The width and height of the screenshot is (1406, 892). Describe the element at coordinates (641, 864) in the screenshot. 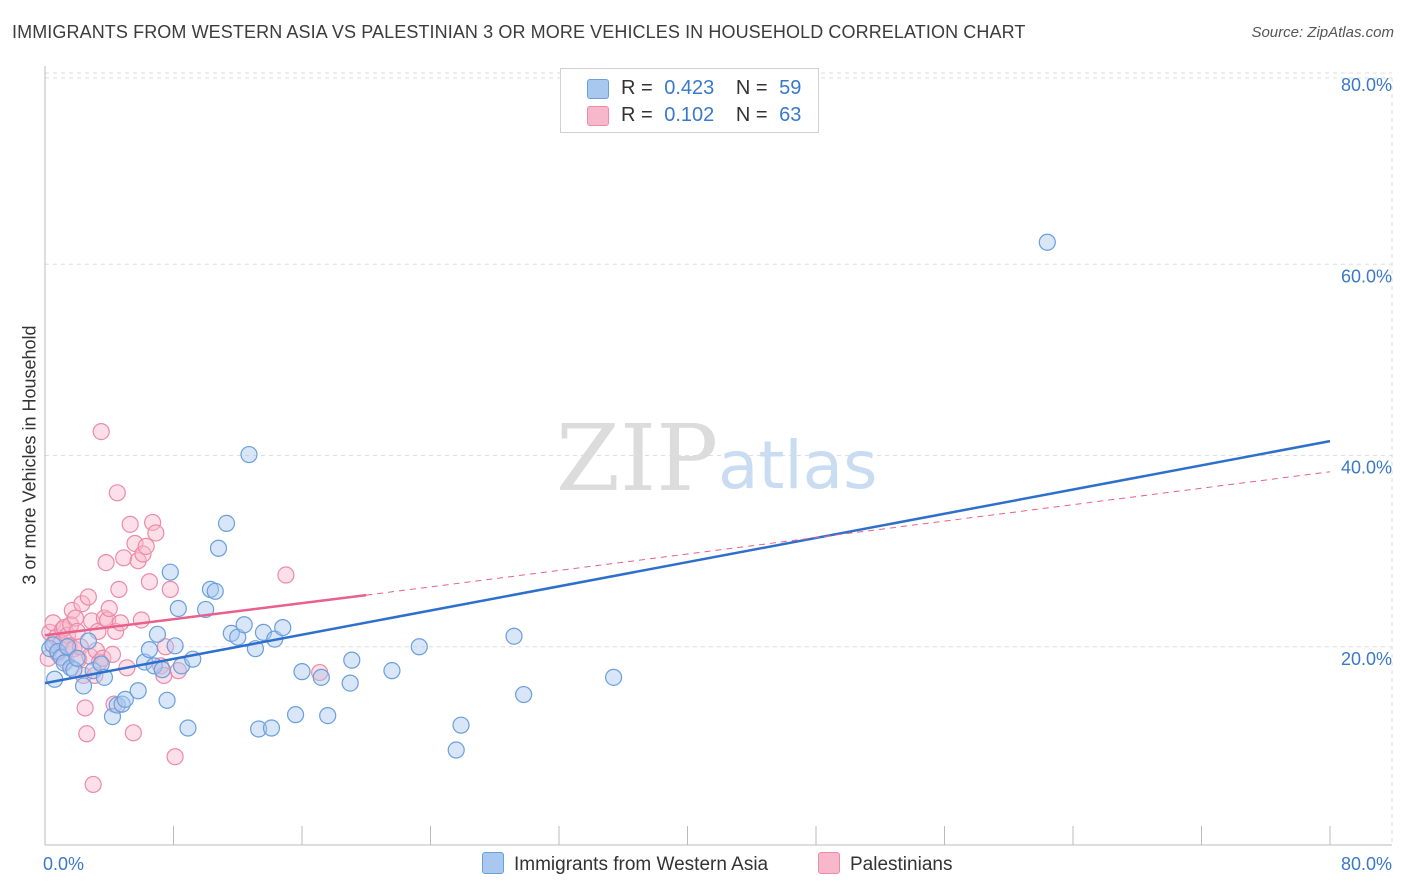

I see `bottom-legend-label-western-asia: Immigrants from Western Asia` at that location.